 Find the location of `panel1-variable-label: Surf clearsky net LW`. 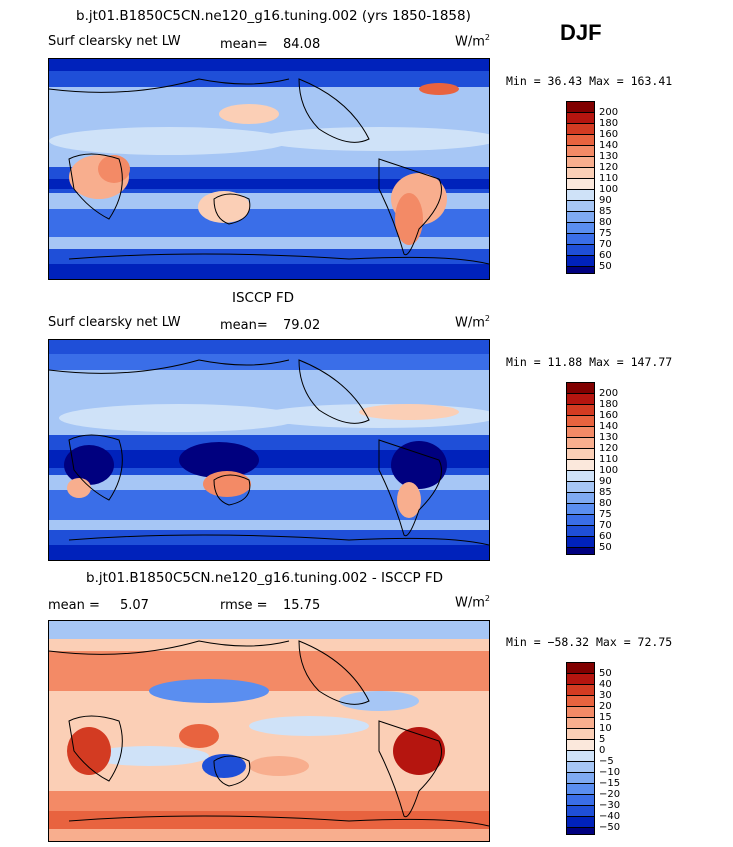

panel1-variable-label: Surf clearsky net LW is located at coordinates (114, 41).